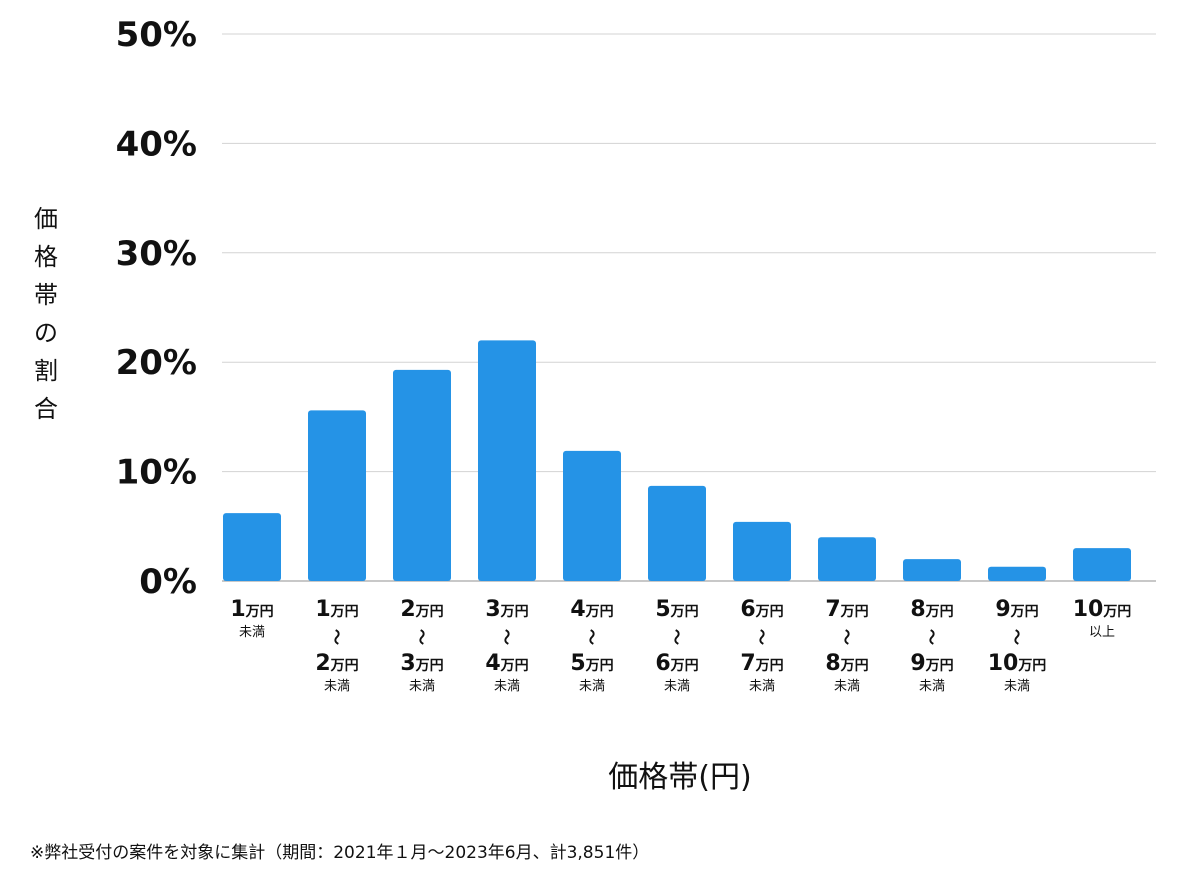 This screenshot has width=1200, height=874. Describe the element at coordinates (156, 308) in the screenshot. I see `y-tick-labels: 0% 10% 20% 30% 40% 50%` at that location.